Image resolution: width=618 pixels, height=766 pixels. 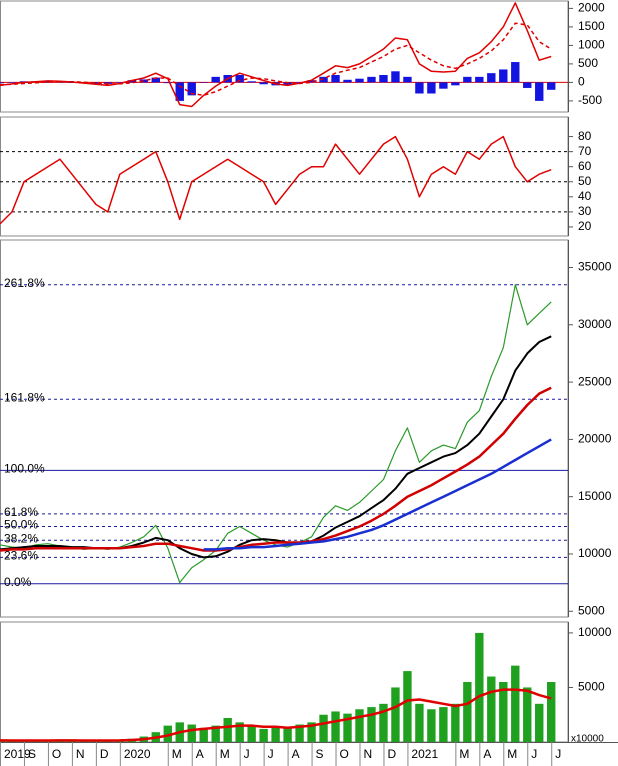 What do you see at coordinates (24, 397) in the screenshot?
I see `level-label: 161.8%` at bounding box center [24, 397].